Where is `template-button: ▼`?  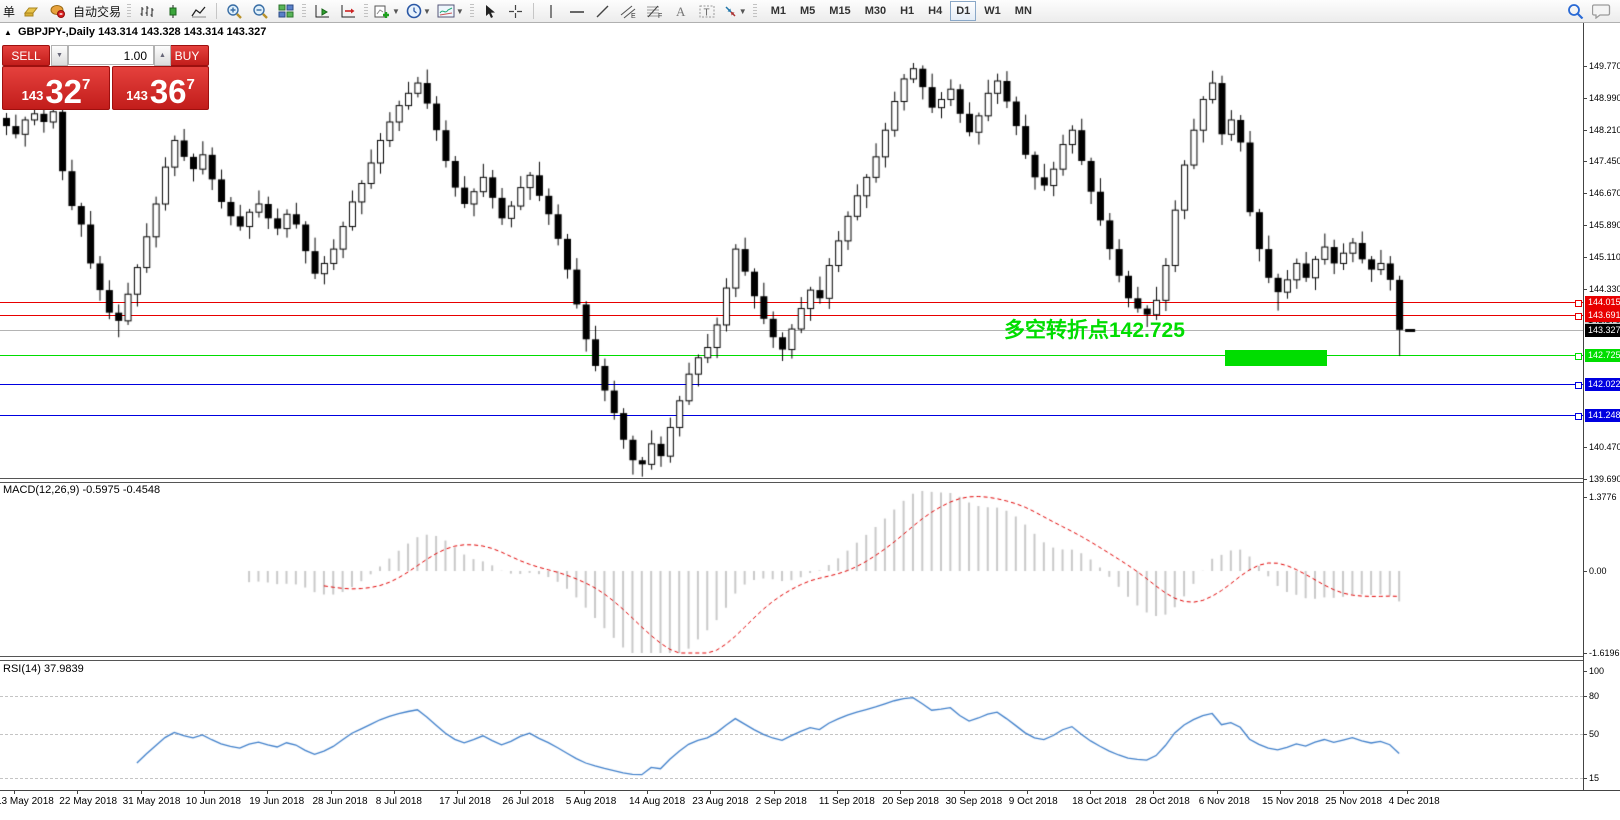
template-button: ▼ is located at coordinates (450, 11).